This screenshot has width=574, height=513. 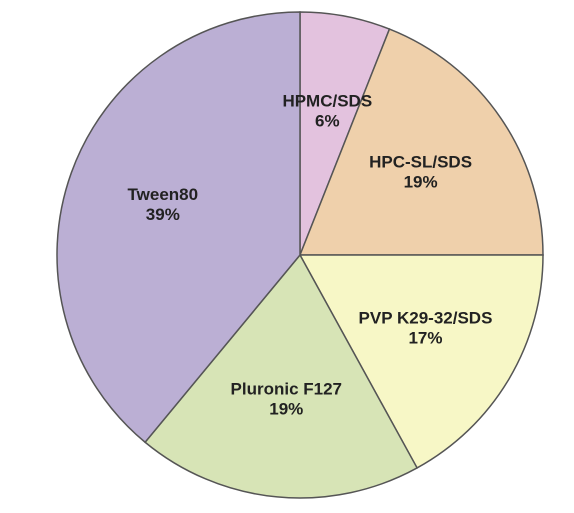 I want to click on slice-label: Tween80, so click(x=163, y=194).